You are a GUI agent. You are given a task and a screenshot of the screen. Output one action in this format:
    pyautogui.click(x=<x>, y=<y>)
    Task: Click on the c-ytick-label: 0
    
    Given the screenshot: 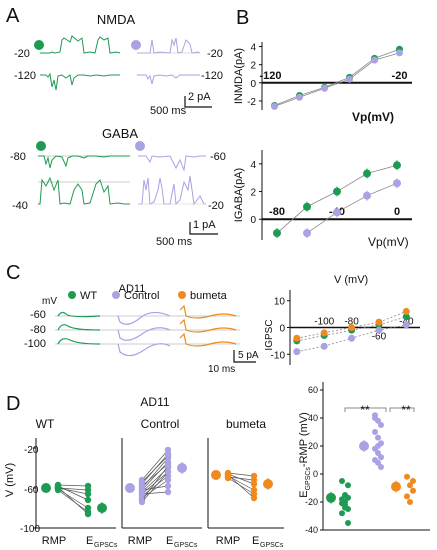 What is the action you would take?
    pyautogui.click(x=282, y=329)
    